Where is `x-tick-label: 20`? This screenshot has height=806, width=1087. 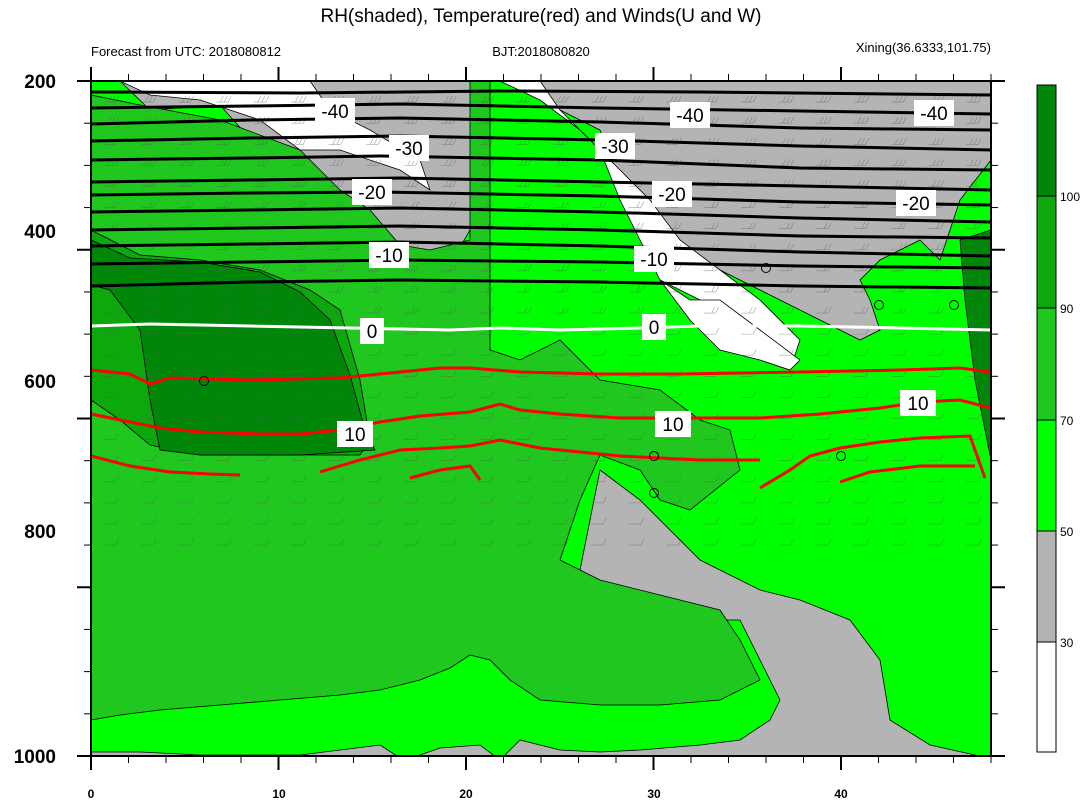 x-tick-label: 20 is located at coordinates (466, 794).